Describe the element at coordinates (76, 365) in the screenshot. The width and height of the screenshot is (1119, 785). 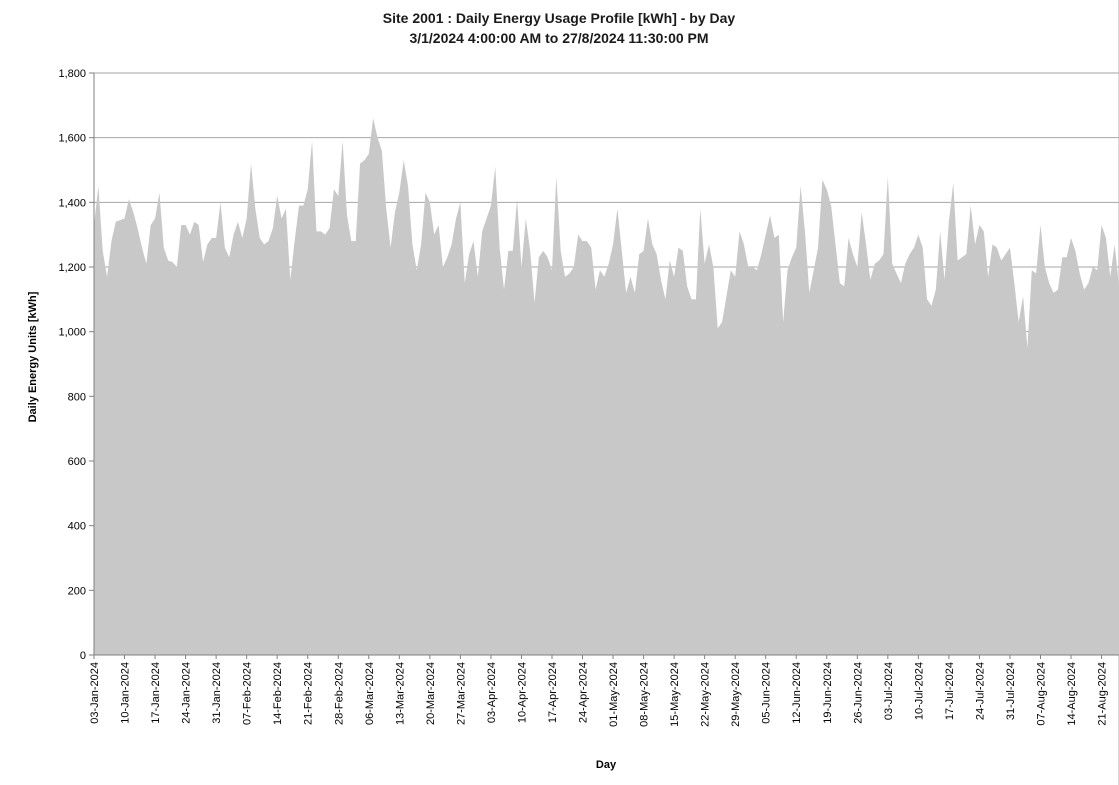
I see `y-axis-ticks: 0 200 400 600 800 1,000 1,200 1,400 1,600 1,800` at that location.